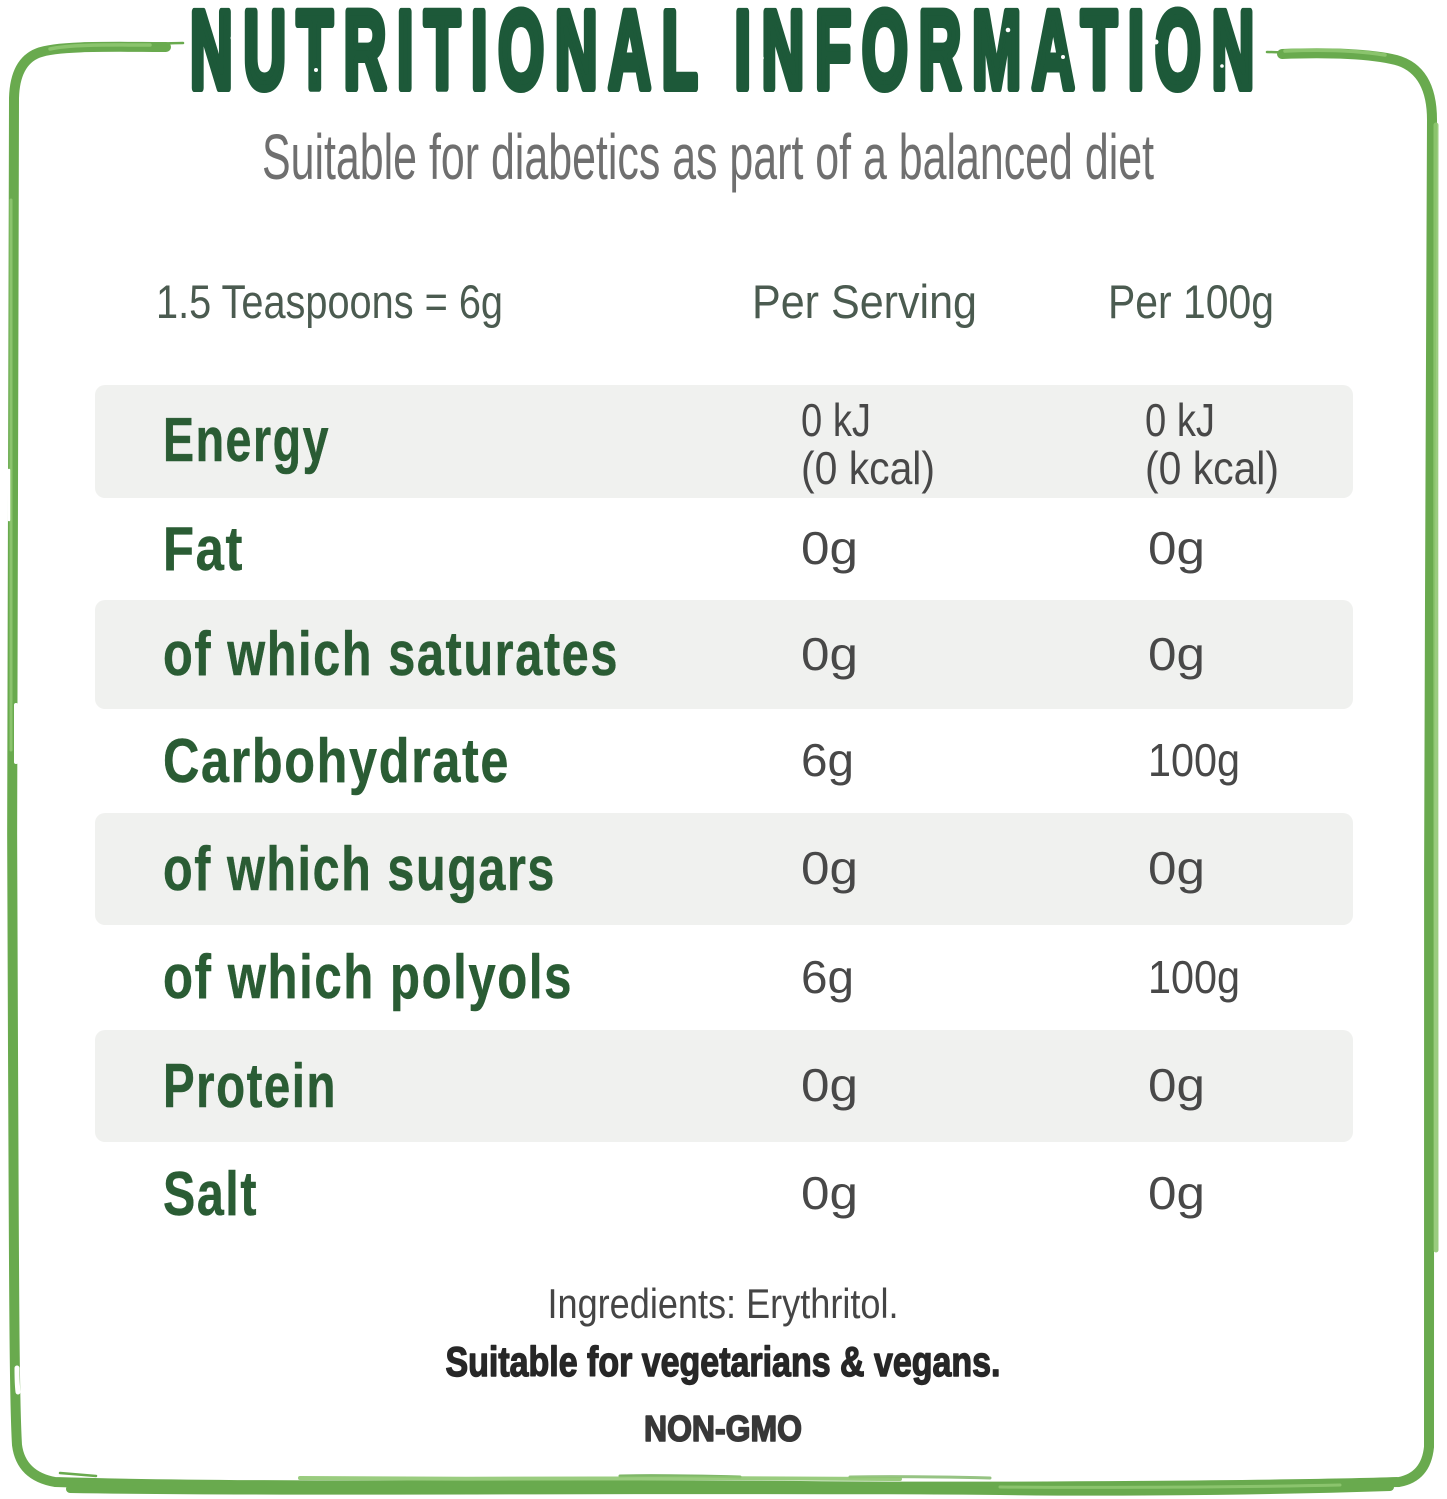  I want to click on svg-text: NON-GMO, so click(723, 1428).